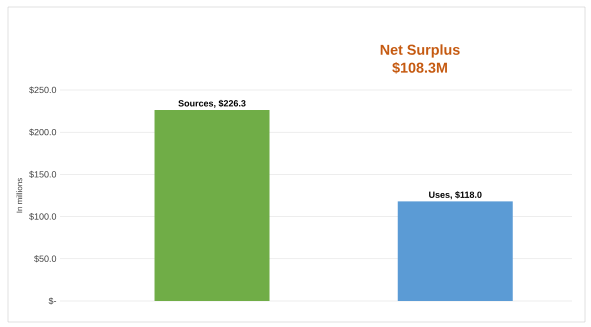  Describe the element at coordinates (212, 104) in the screenshot. I see `data-label: Sources, $226.3` at that location.